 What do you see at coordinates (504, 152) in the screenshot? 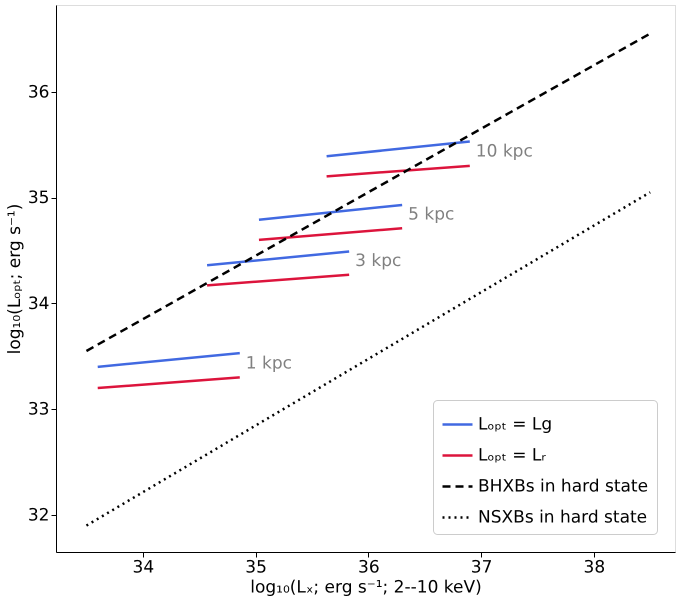
I see `annotation: 10 kpc` at bounding box center [504, 152].